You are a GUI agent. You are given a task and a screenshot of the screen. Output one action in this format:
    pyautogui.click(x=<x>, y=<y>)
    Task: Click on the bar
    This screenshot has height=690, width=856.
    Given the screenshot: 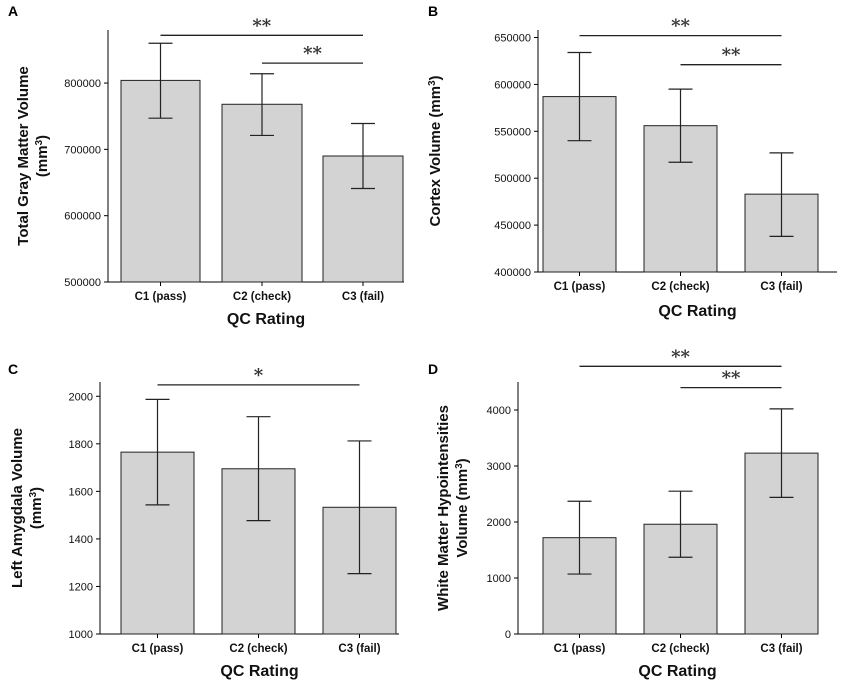 What is the action you would take?
    pyautogui.click(x=258, y=551)
    